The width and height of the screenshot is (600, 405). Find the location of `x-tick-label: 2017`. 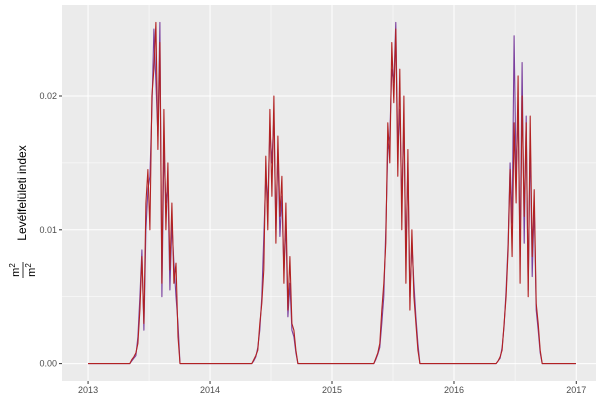

x-tick-label: 2017 is located at coordinates (576, 390).